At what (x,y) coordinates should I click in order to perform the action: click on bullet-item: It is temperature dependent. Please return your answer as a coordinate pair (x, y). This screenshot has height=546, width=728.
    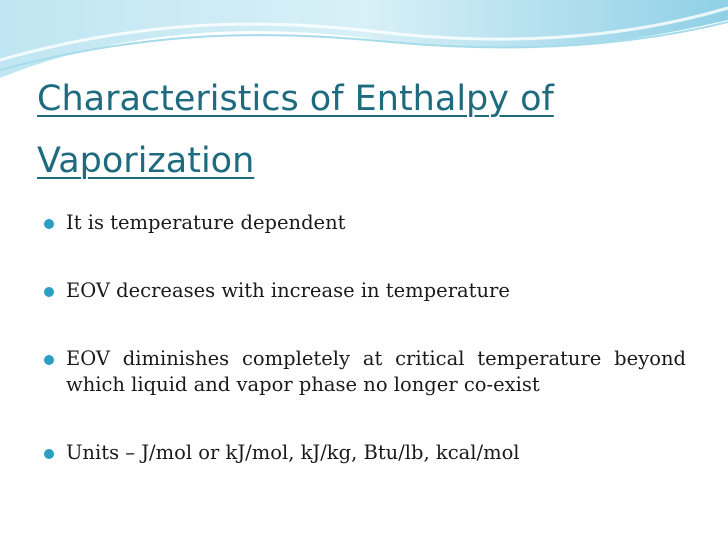
    Looking at the image, I should click on (365, 223).